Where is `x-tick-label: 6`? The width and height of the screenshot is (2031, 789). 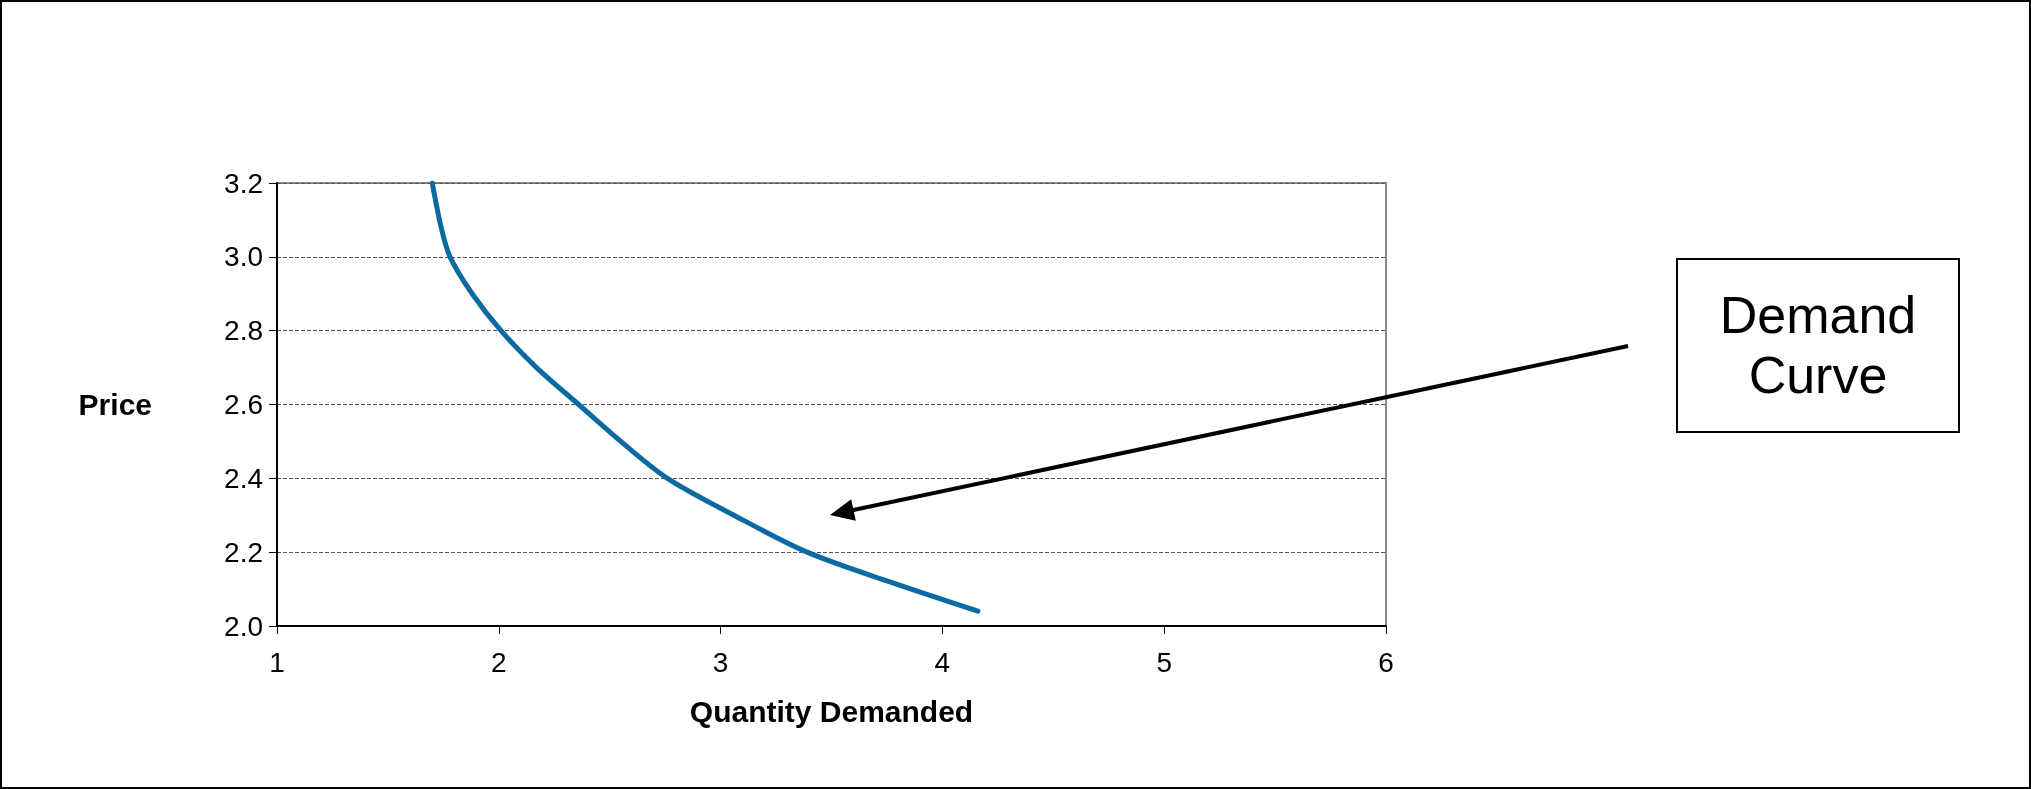
x-tick-label: 6 is located at coordinates (1386, 662).